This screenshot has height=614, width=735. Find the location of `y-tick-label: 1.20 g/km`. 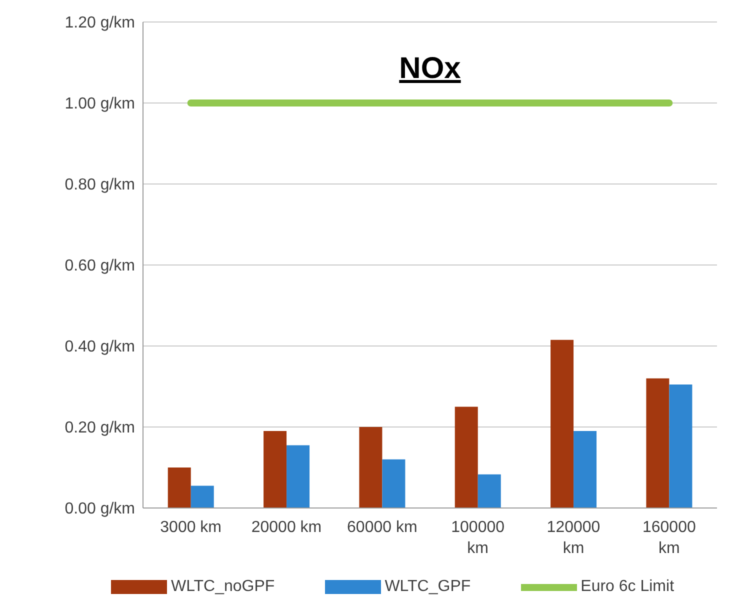

y-tick-label: 1.20 g/km is located at coordinates (99, 23).